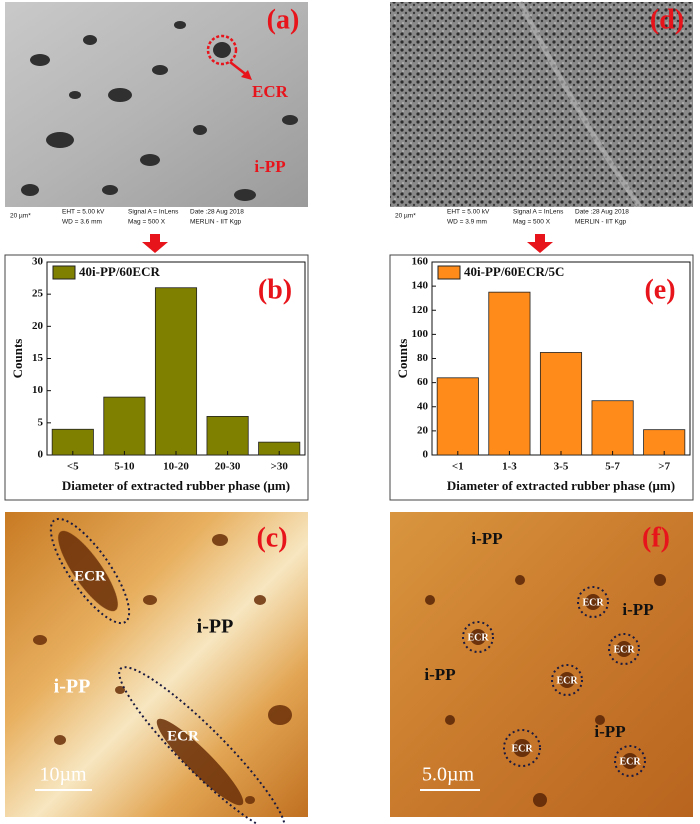 Image resolution: width=700 pixels, height=824 pixels. What do you see at coordinates (38, 294) in the screenshot?
I see `y-tick-label: 25` at bounding box center [38, 294].